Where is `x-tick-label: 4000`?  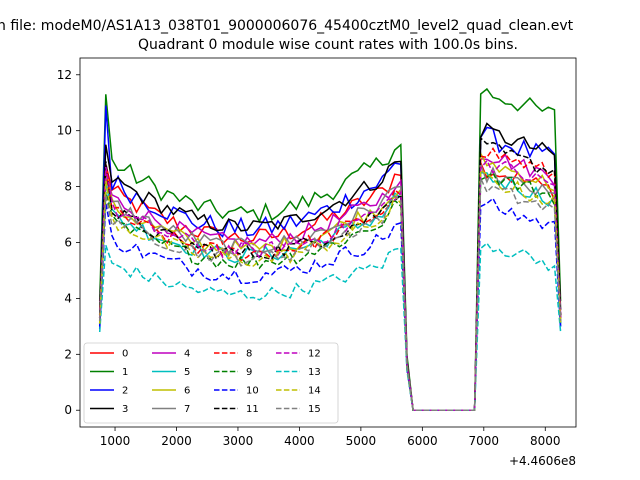 x-tick-label: 4000 is located at coordinates (299, 441).